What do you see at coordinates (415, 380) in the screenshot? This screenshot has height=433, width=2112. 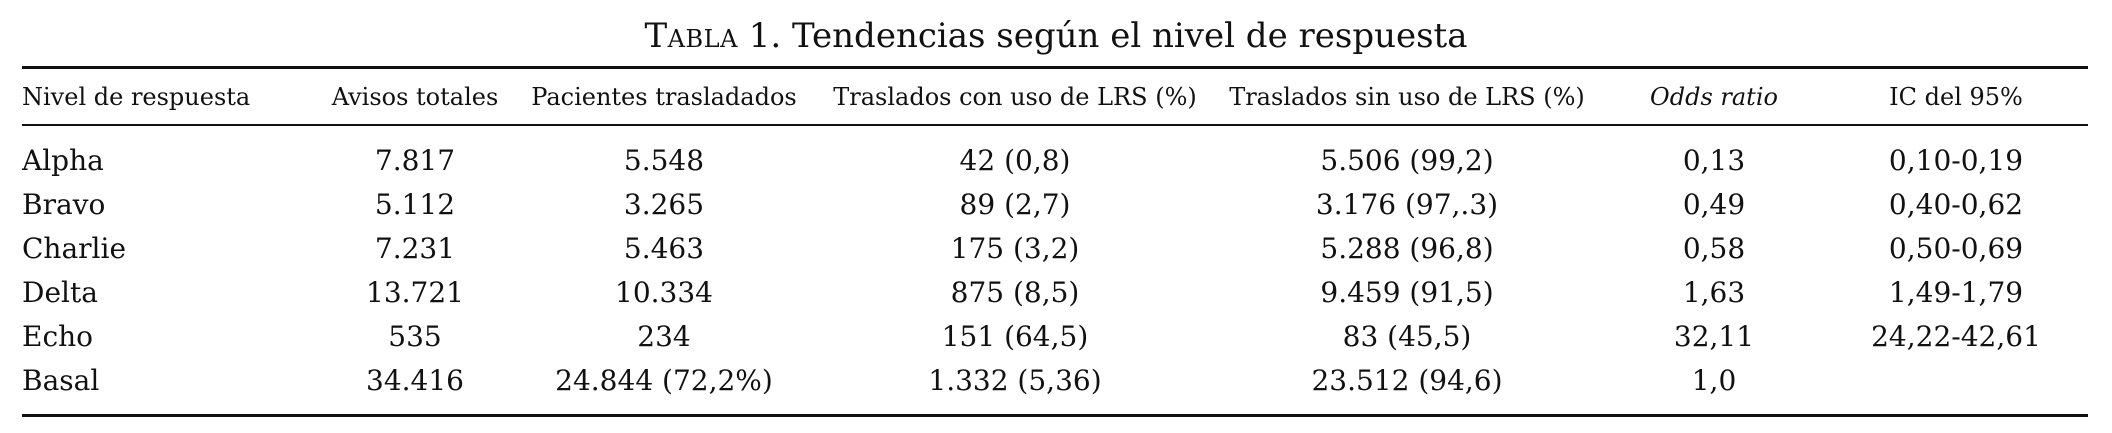 I see `cell-avisos: 34.416` at bounding box center [415, 380].